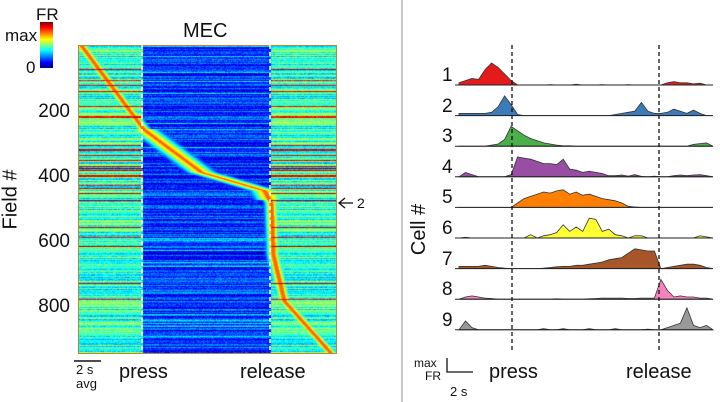 Image resolution: width=720 pixels, height=402 pixels. Describe the element at coordinates (86, 383) in the screenshot. I see `scalebar-sublabel: avg` at that location.